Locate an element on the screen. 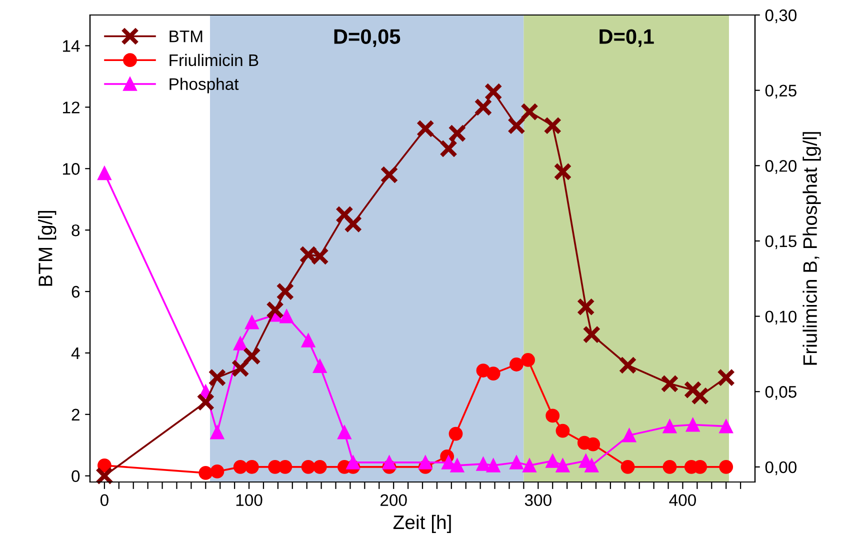 The image size is (850, 558). y-tick-label: 2 is located at coordinates (76, 414).